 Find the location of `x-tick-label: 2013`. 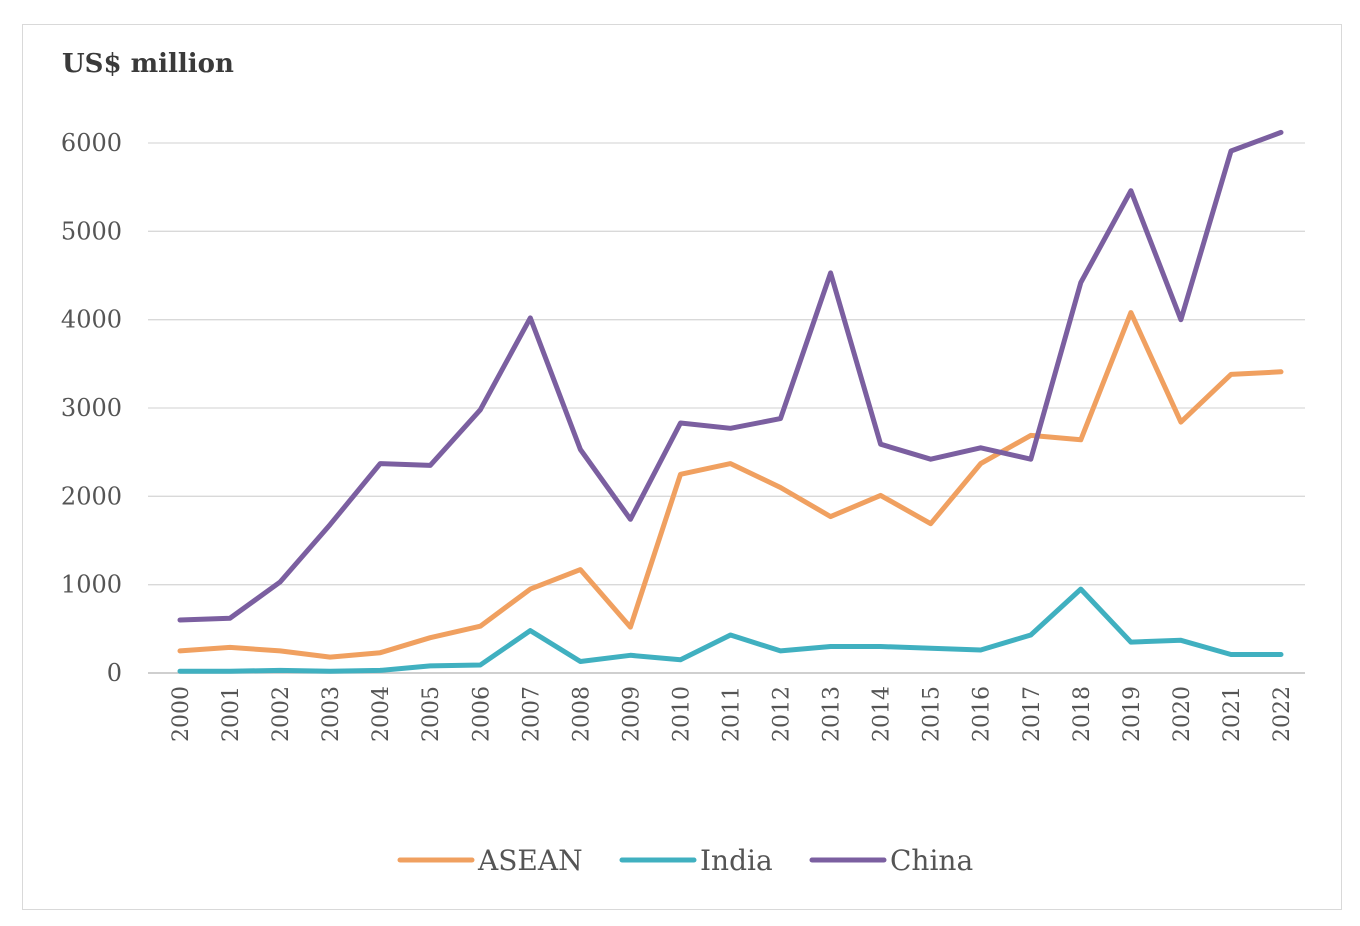

x-tick-label: 2013 is located at coordinates (832, 714).